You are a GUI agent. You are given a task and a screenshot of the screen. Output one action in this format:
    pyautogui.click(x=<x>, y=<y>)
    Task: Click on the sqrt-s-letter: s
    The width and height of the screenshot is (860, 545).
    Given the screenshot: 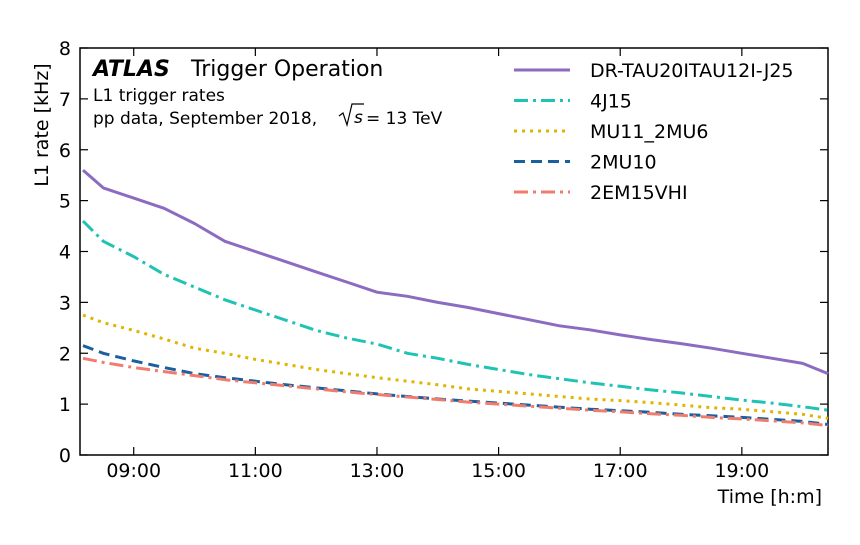 What is the action you would take?
    pyautogui.click(x=358, y=118)
    